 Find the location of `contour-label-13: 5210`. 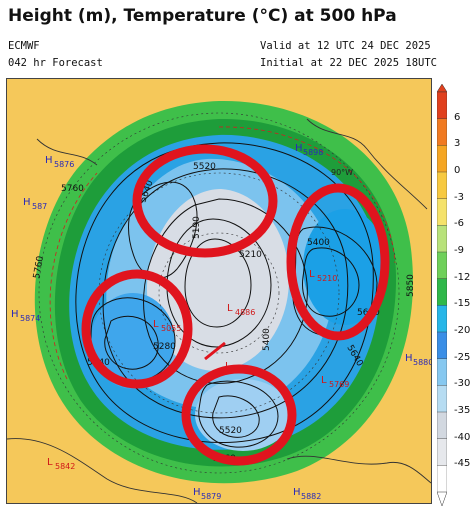

contour-label-13: 5210 is located at coordinates (250, 255).